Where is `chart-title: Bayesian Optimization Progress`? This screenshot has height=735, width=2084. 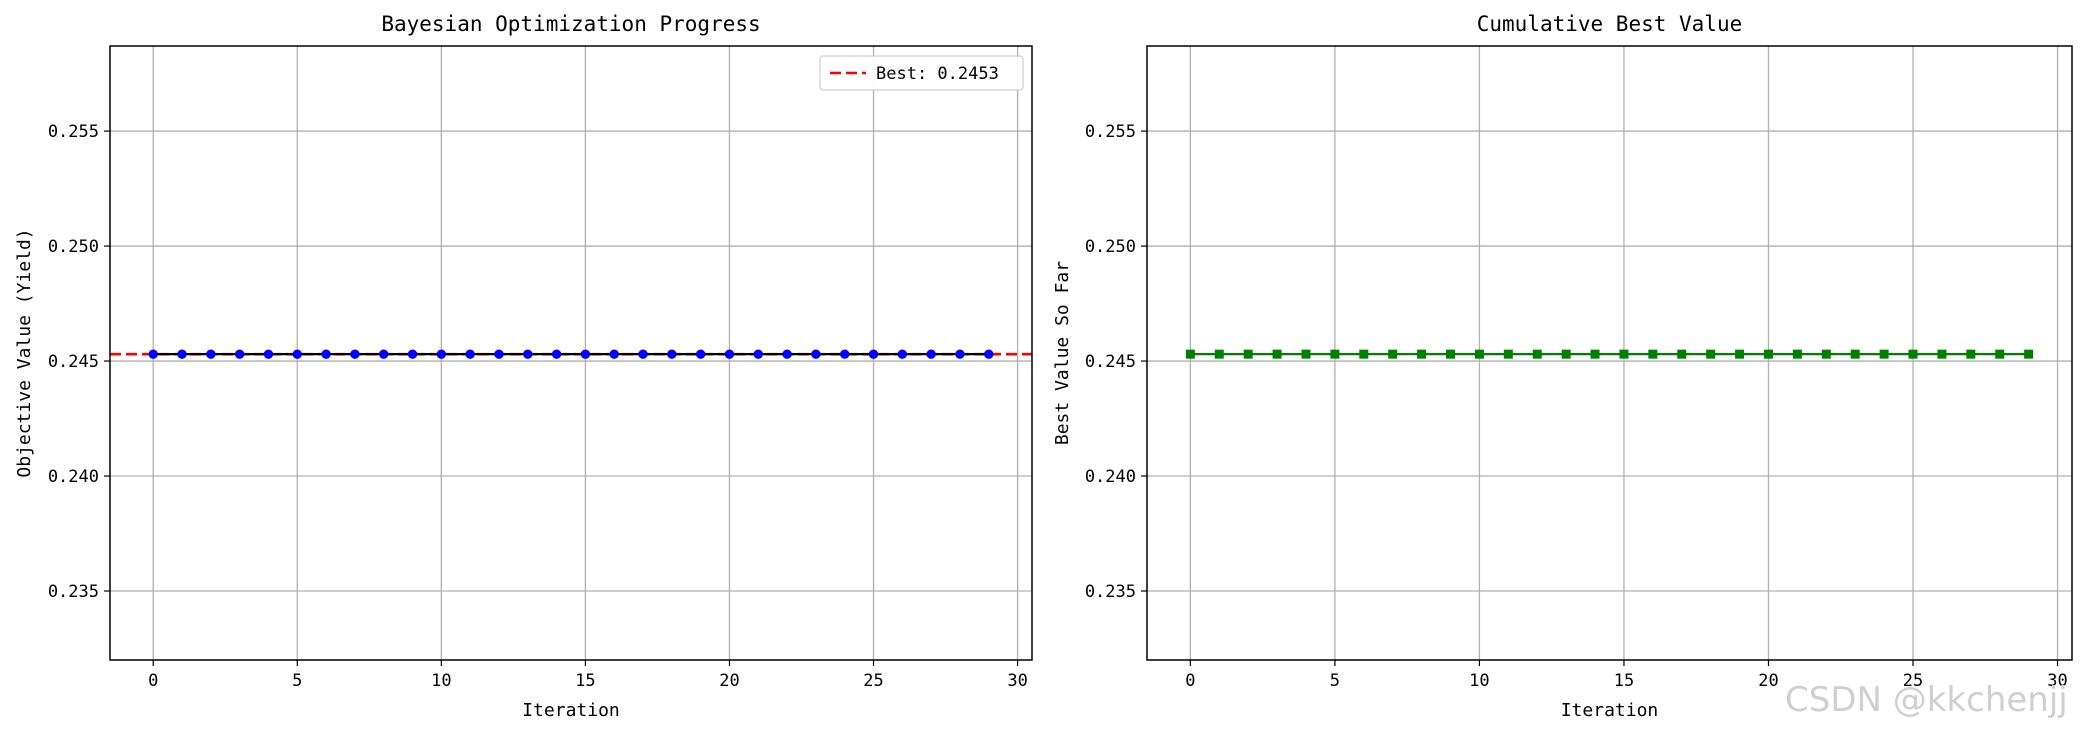
chart-title: Bayesian Optimization Progress is located at coordinates (570, 24).